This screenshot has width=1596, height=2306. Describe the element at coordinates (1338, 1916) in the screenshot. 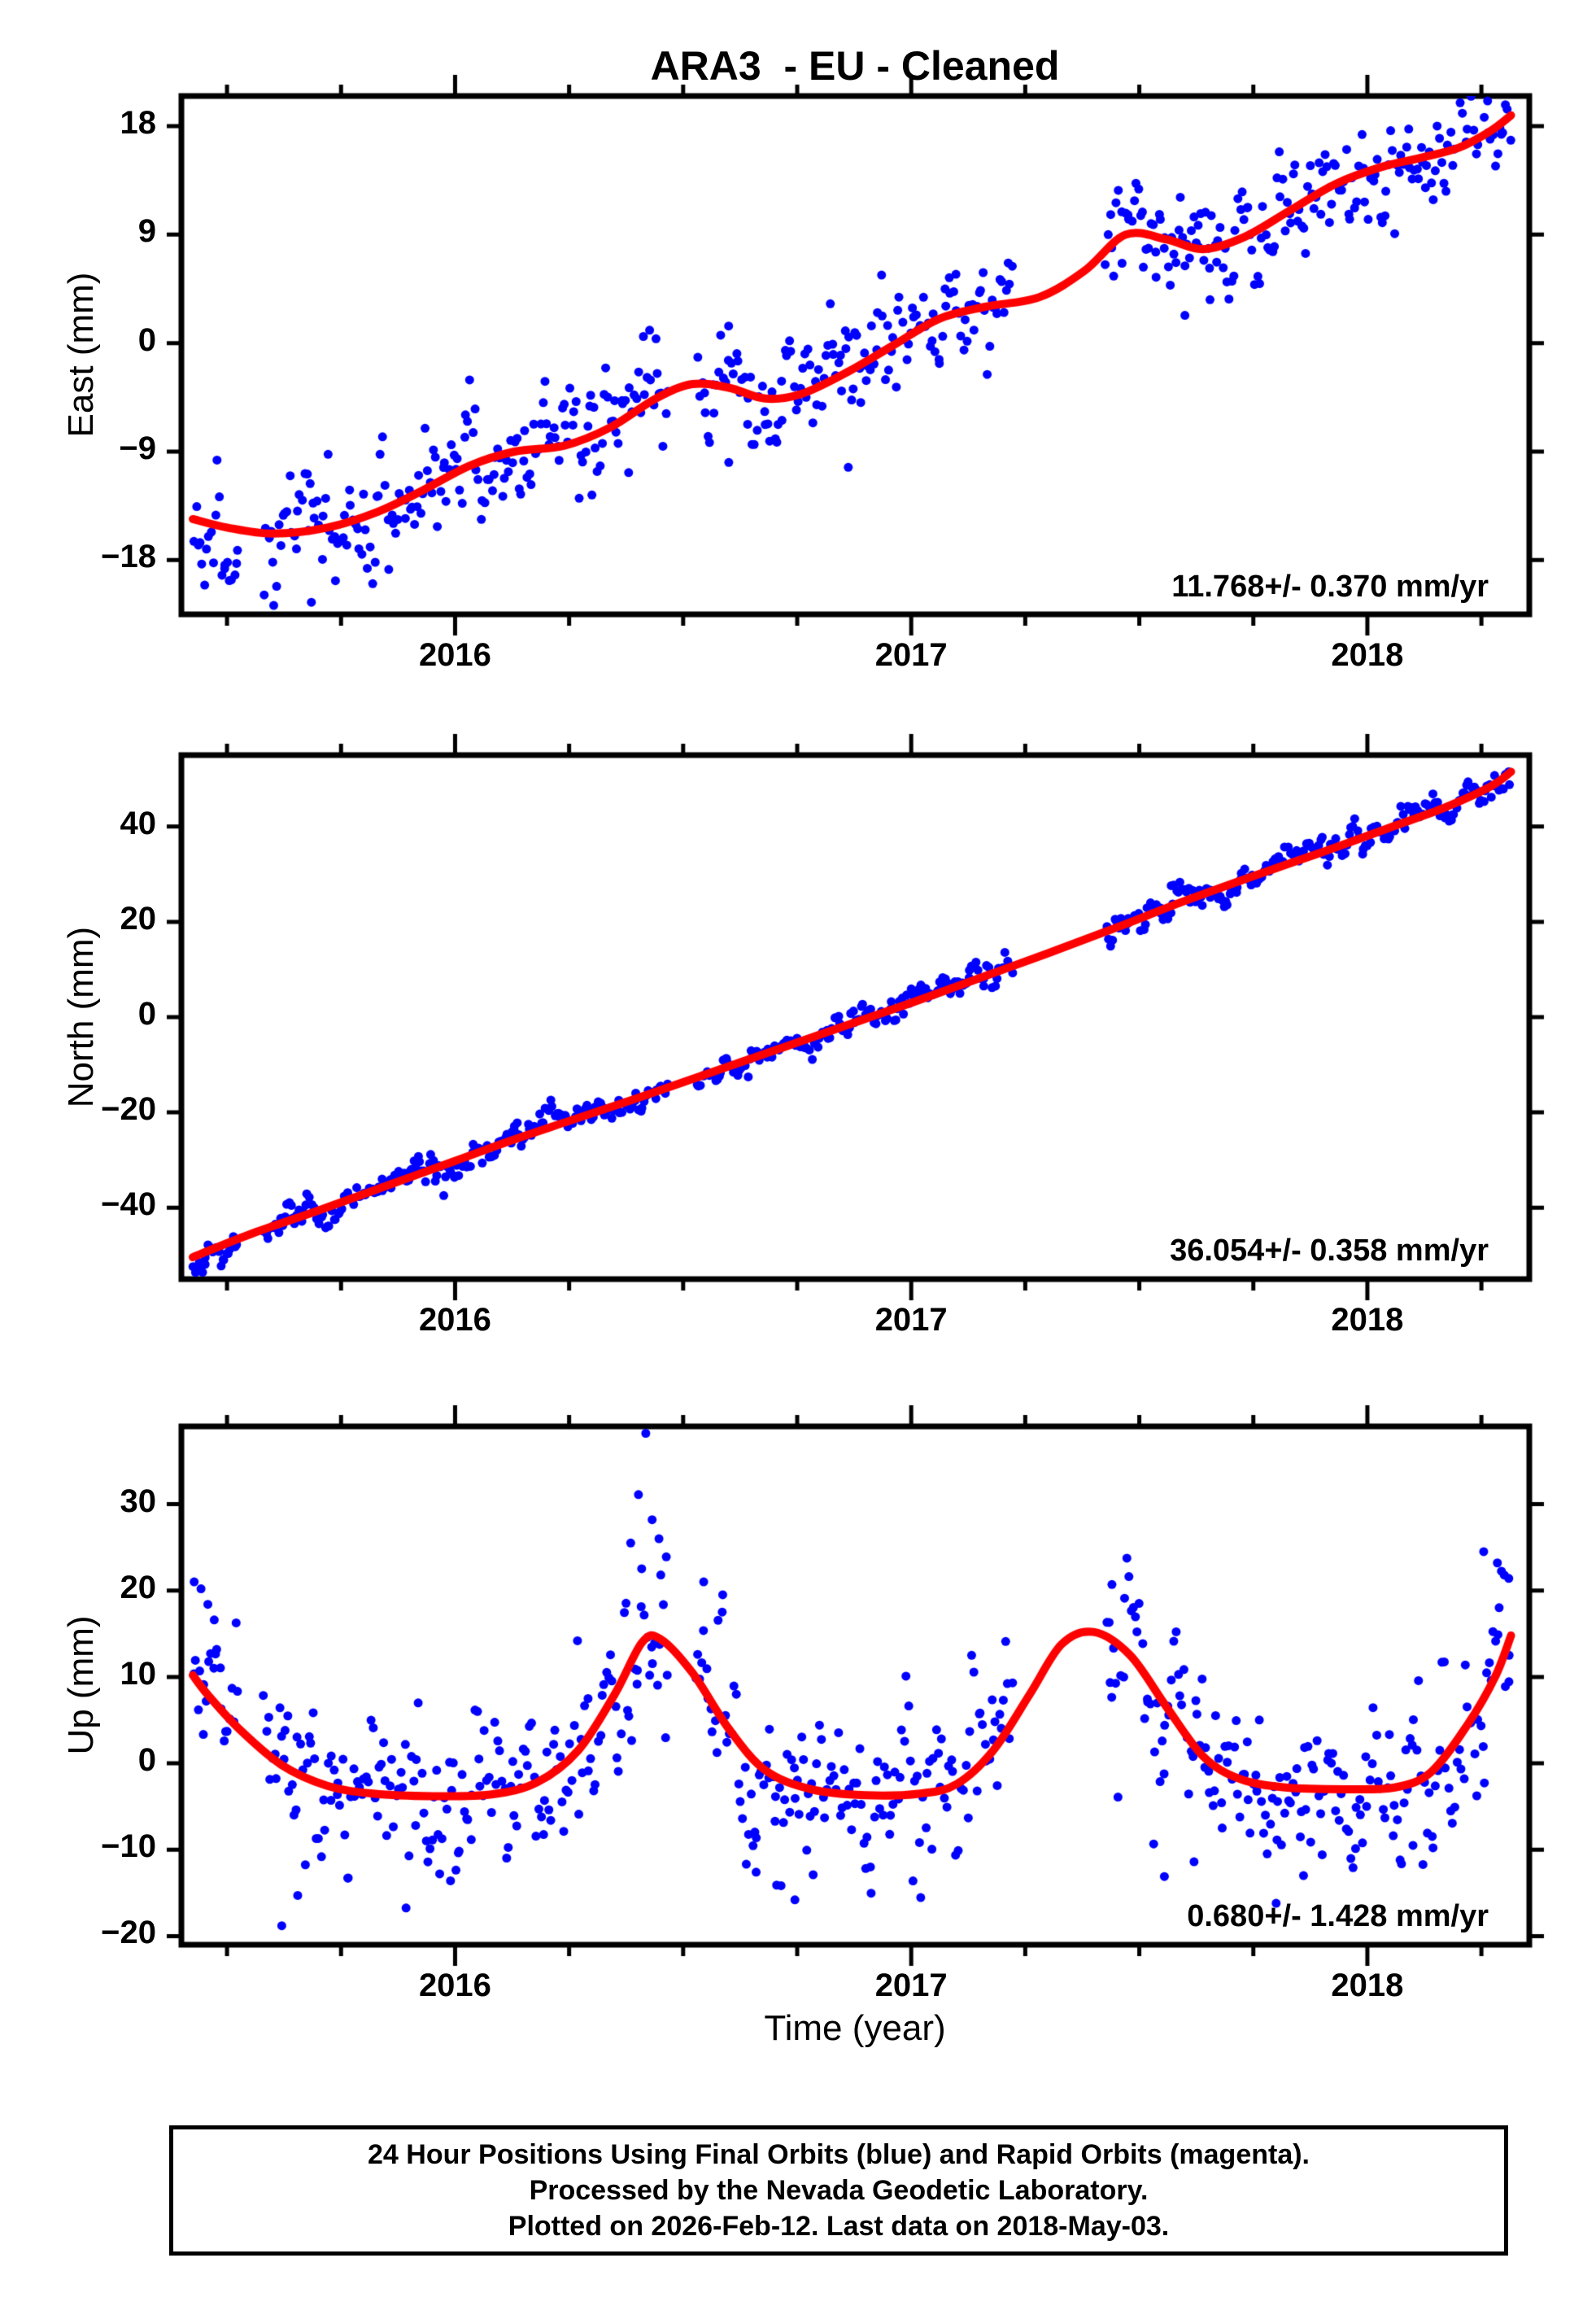

I see `up-velocity-annotation: 0.680+/- 1.428 mm/yr` at that location.